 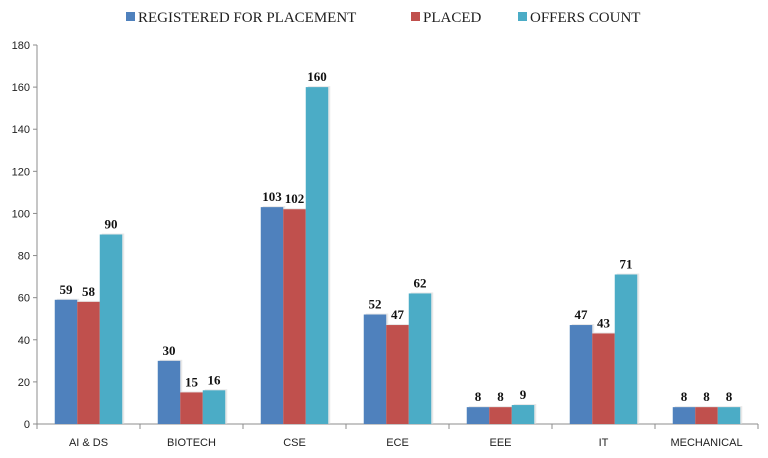 I want to click on value-label: 9, so click(x=523, y=394).